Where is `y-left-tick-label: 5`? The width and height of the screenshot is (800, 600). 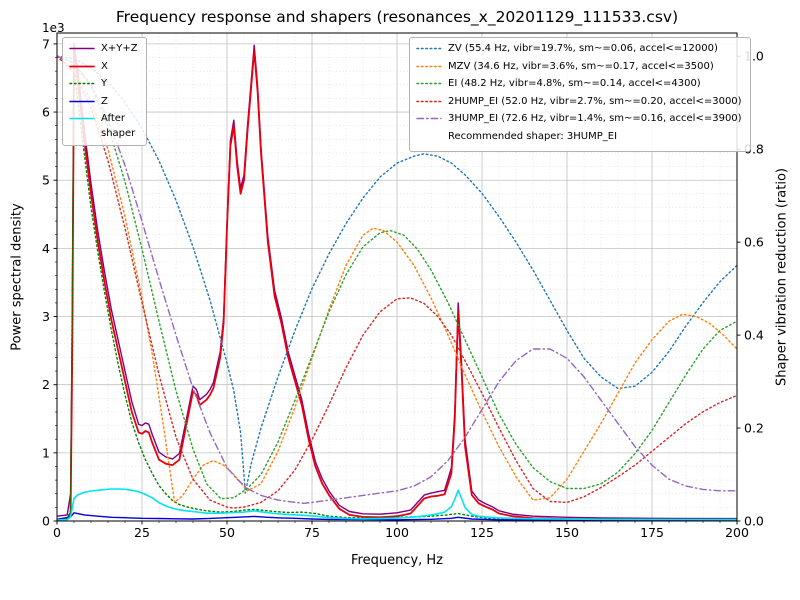 y-left-tick-label: 5 is located at coordinates (46, 180).